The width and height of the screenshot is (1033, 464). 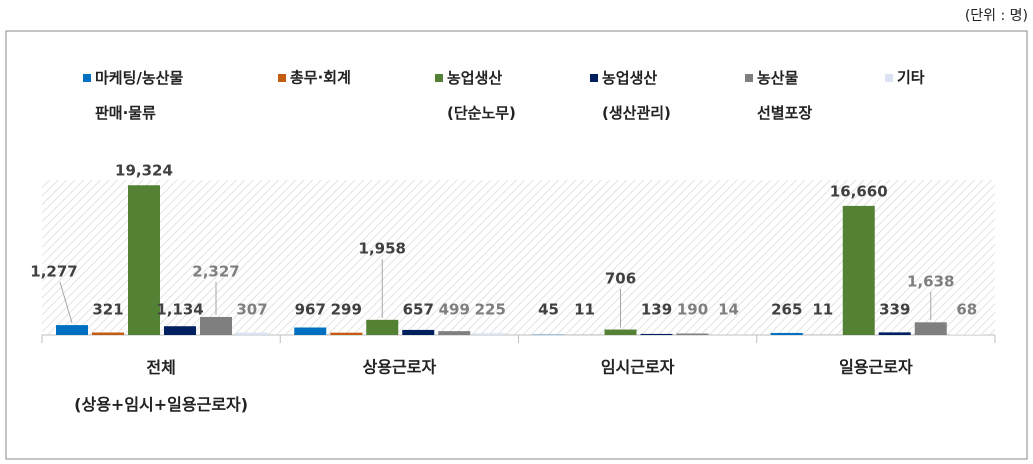 What do you see at coordinates (107, 310) in the screenshot?
I see `data-label: 321` at bounding box center [107, 310].